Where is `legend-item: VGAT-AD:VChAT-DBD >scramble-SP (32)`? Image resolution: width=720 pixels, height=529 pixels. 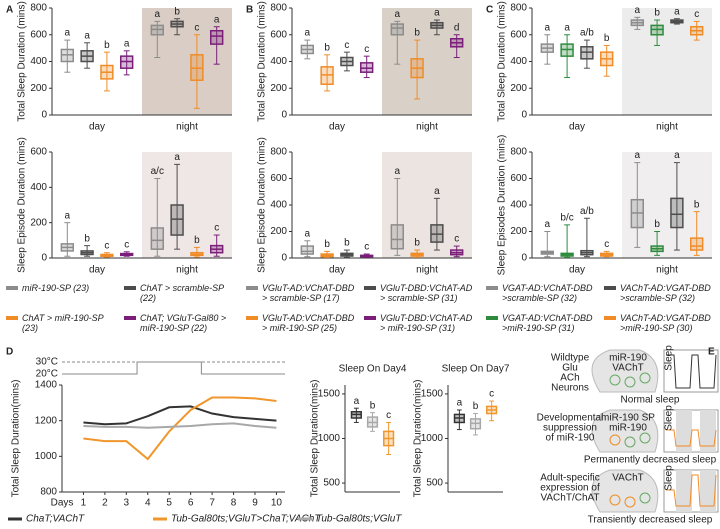 legend-item: VGAT-AD:VChAT-DBD >scramble-SP (32) is located at coordinates (543, 293).